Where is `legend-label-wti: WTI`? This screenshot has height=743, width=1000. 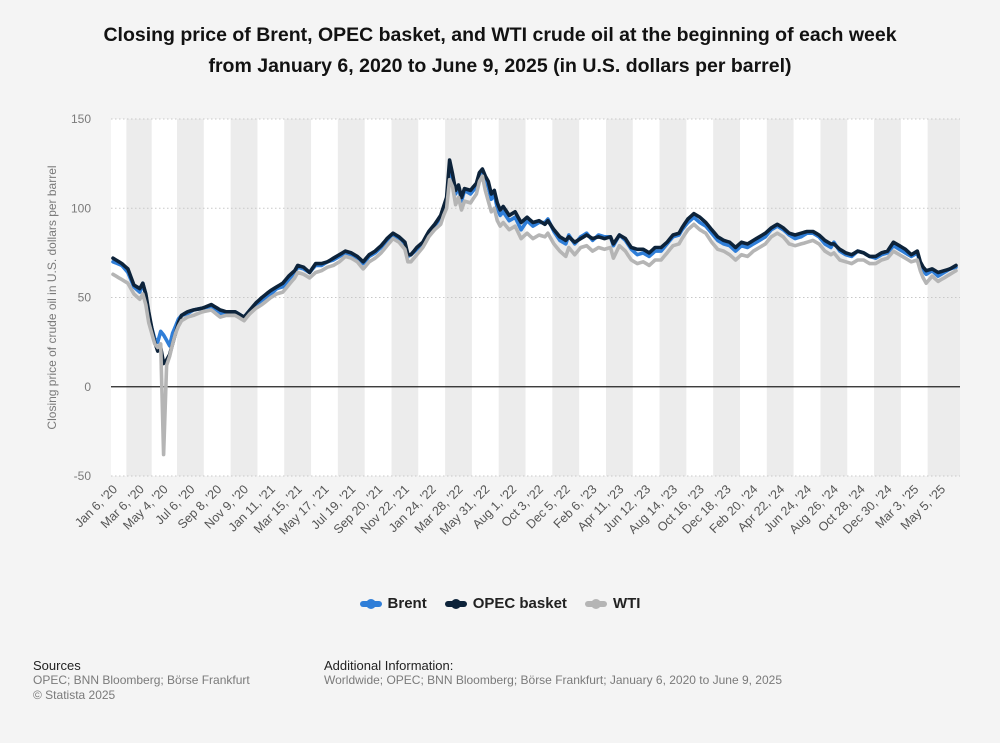 legend-label-wti: WTI is located at coordinates (626, 603).